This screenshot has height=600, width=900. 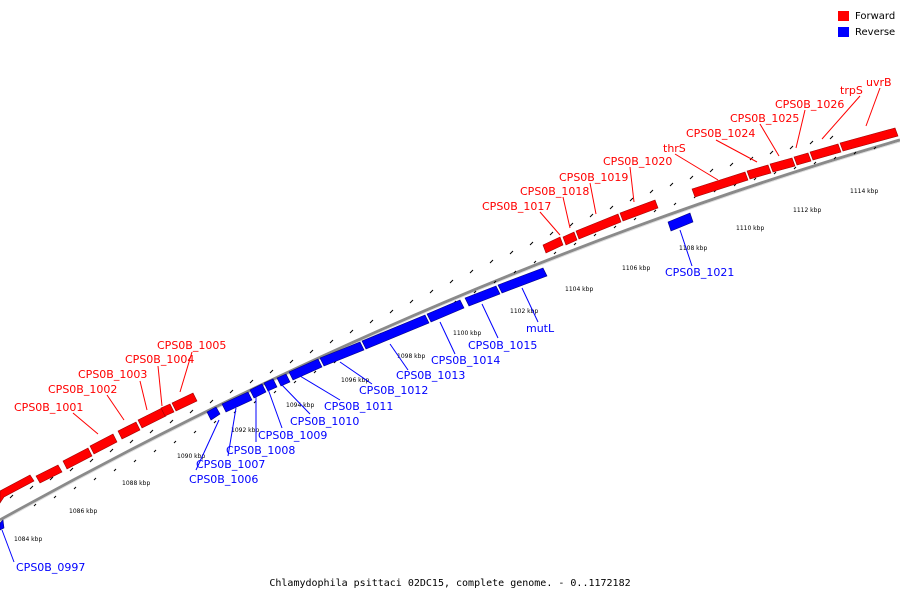 I want to click on gene-label-cps0b-1006: CPS0B_1006, so click(x=223, y=479).